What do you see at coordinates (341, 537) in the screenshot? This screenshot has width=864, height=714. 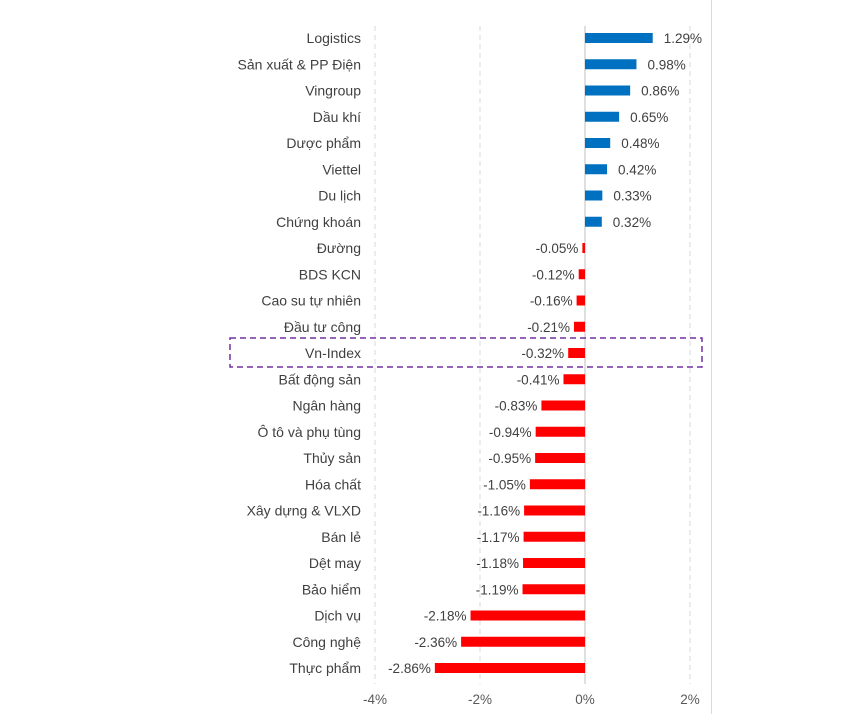 I see `category-label: Bán lẻ` at bounding box center [341, 537].